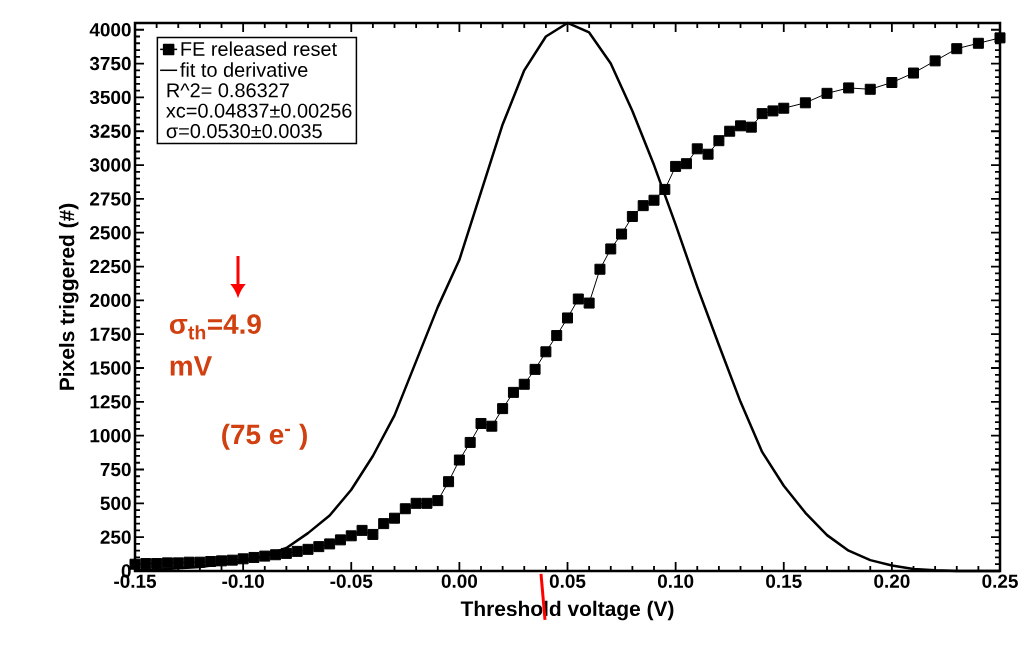 This screenshot has height=666, width=1029. What do you see at coordinates (110, 97) in the screenshot?
I see `y-tick-label: 3500` at bounding box center [110, 97].